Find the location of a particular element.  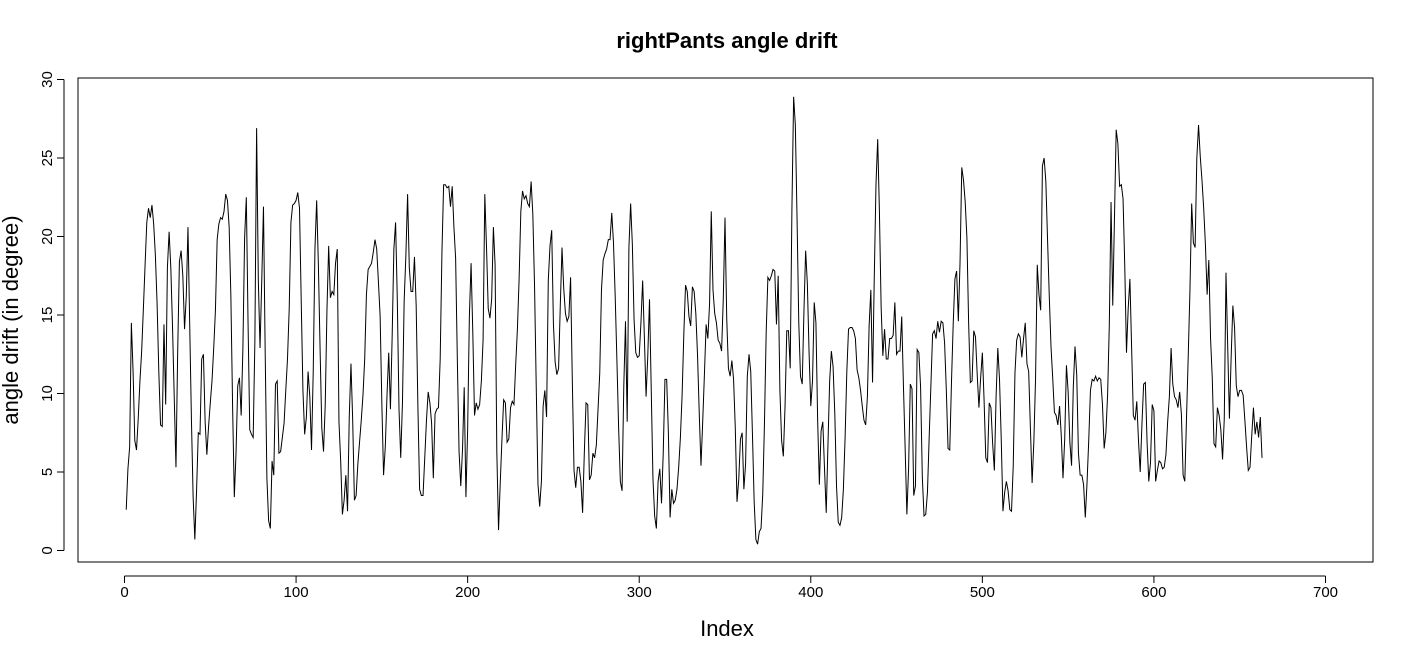

y-tick-label: 15 is located at coordinates (47, 315).